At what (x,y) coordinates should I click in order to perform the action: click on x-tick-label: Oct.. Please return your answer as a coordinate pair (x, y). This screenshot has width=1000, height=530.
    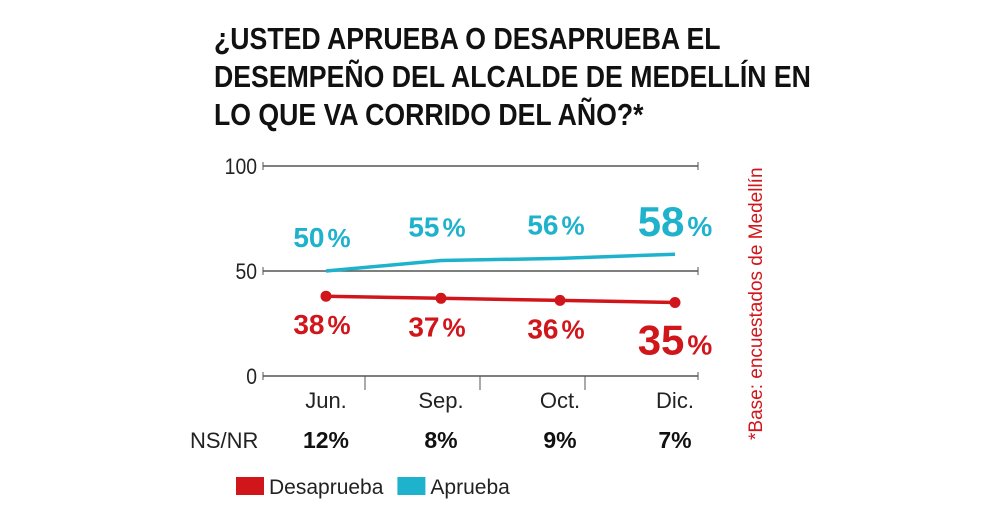
    Looking at the image, I should click on (560, 400).